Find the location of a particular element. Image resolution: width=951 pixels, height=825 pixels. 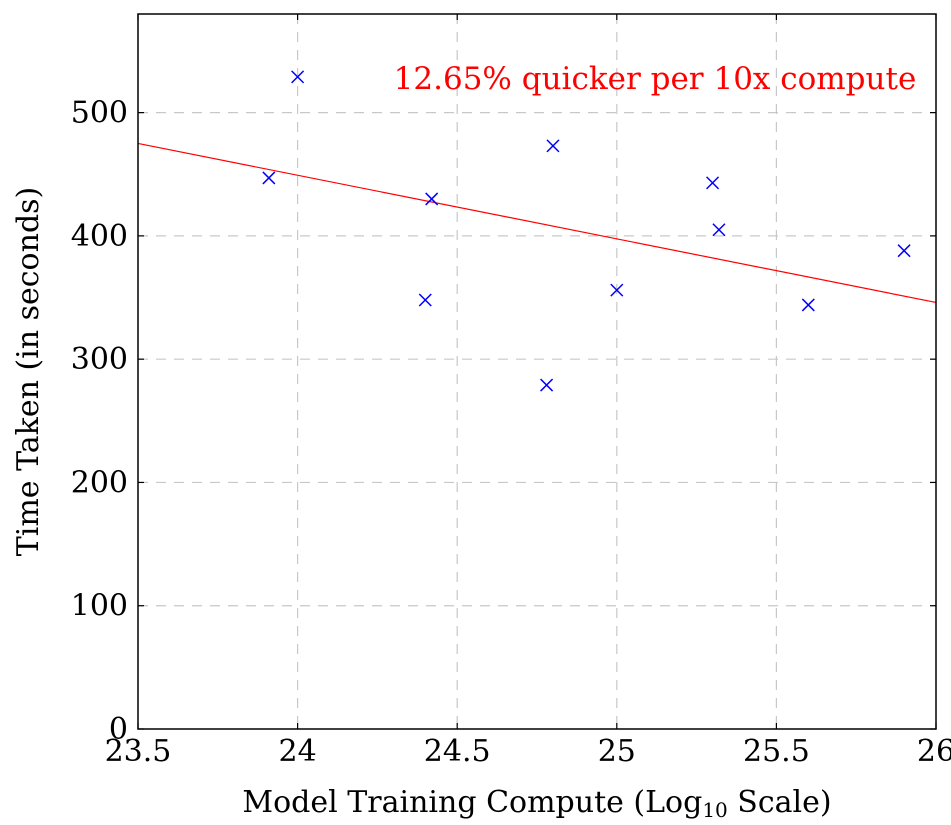

x-tick-label: 24.5 is located at coordinates (457, 751).